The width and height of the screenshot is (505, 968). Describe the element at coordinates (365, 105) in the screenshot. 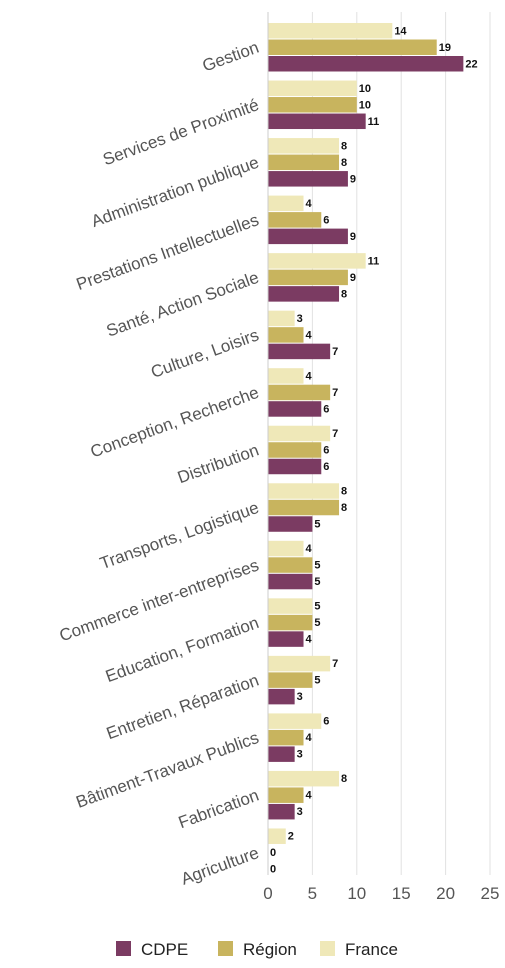

I see `data-label-région-1: 10` at that location.